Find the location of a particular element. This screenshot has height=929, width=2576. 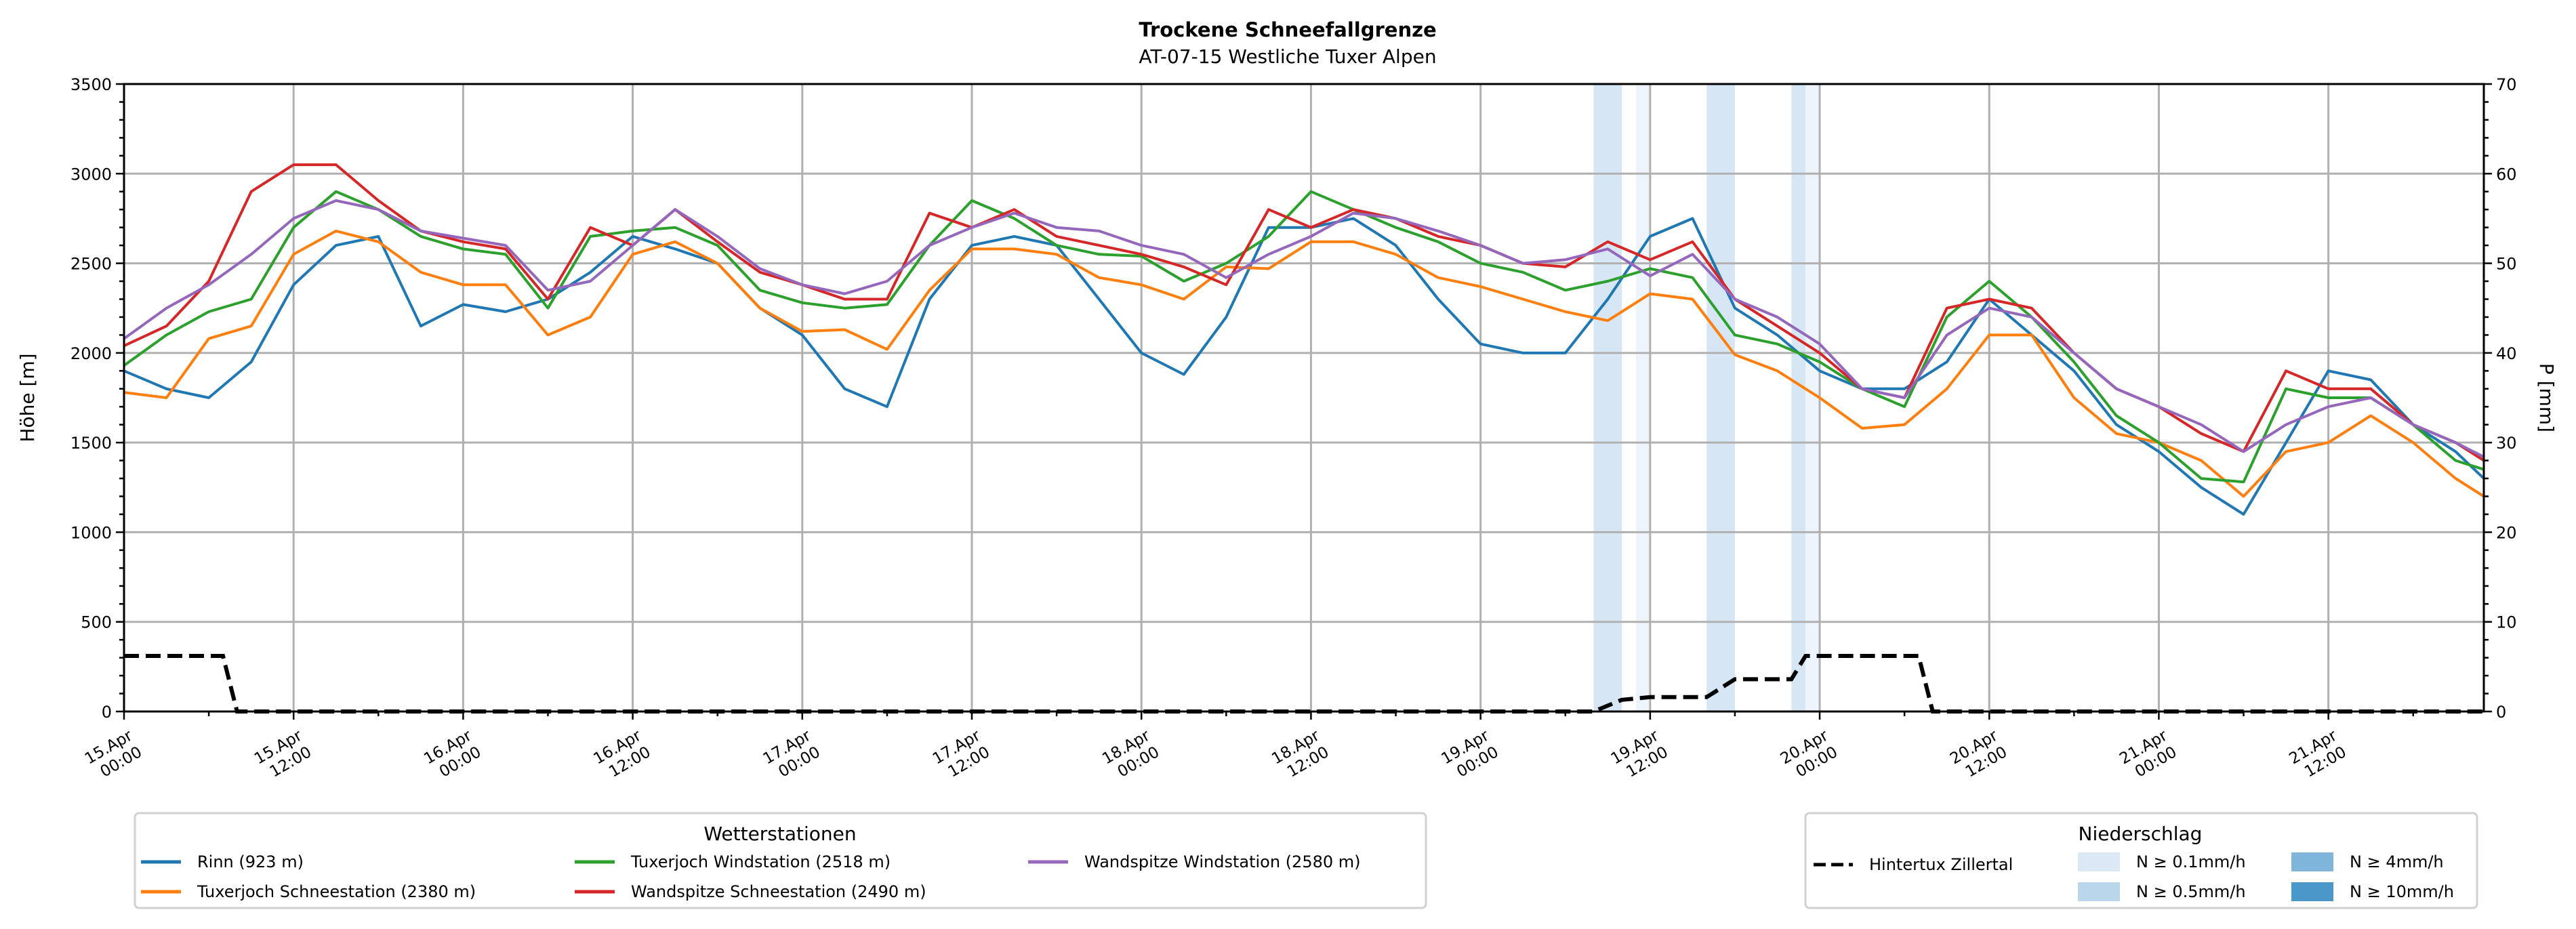

precip-bands is located at coordinates (1707, 397).